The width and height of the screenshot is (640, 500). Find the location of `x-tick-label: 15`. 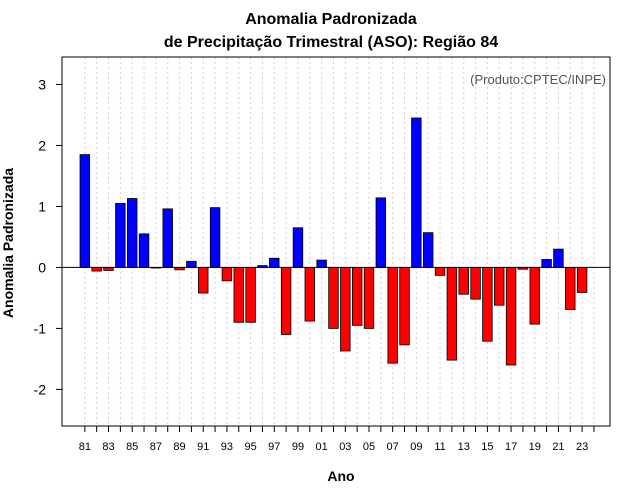

x-tick-label: 15 is located at coordinates (487, 447).